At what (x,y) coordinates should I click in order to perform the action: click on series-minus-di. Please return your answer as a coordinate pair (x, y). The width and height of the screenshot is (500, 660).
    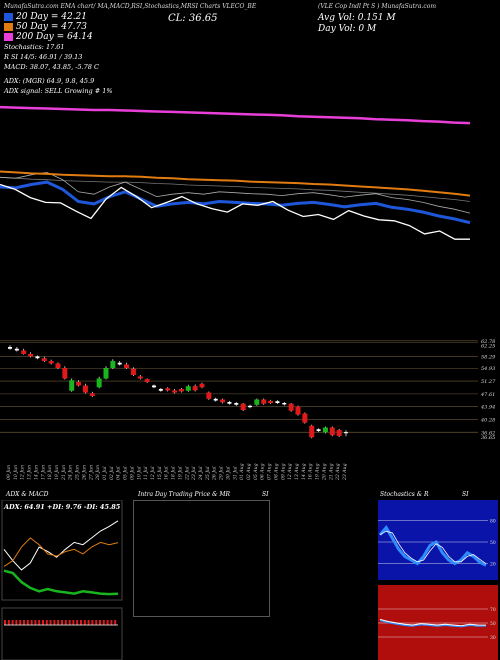
    Looking at the image, I should click on (61, 552).